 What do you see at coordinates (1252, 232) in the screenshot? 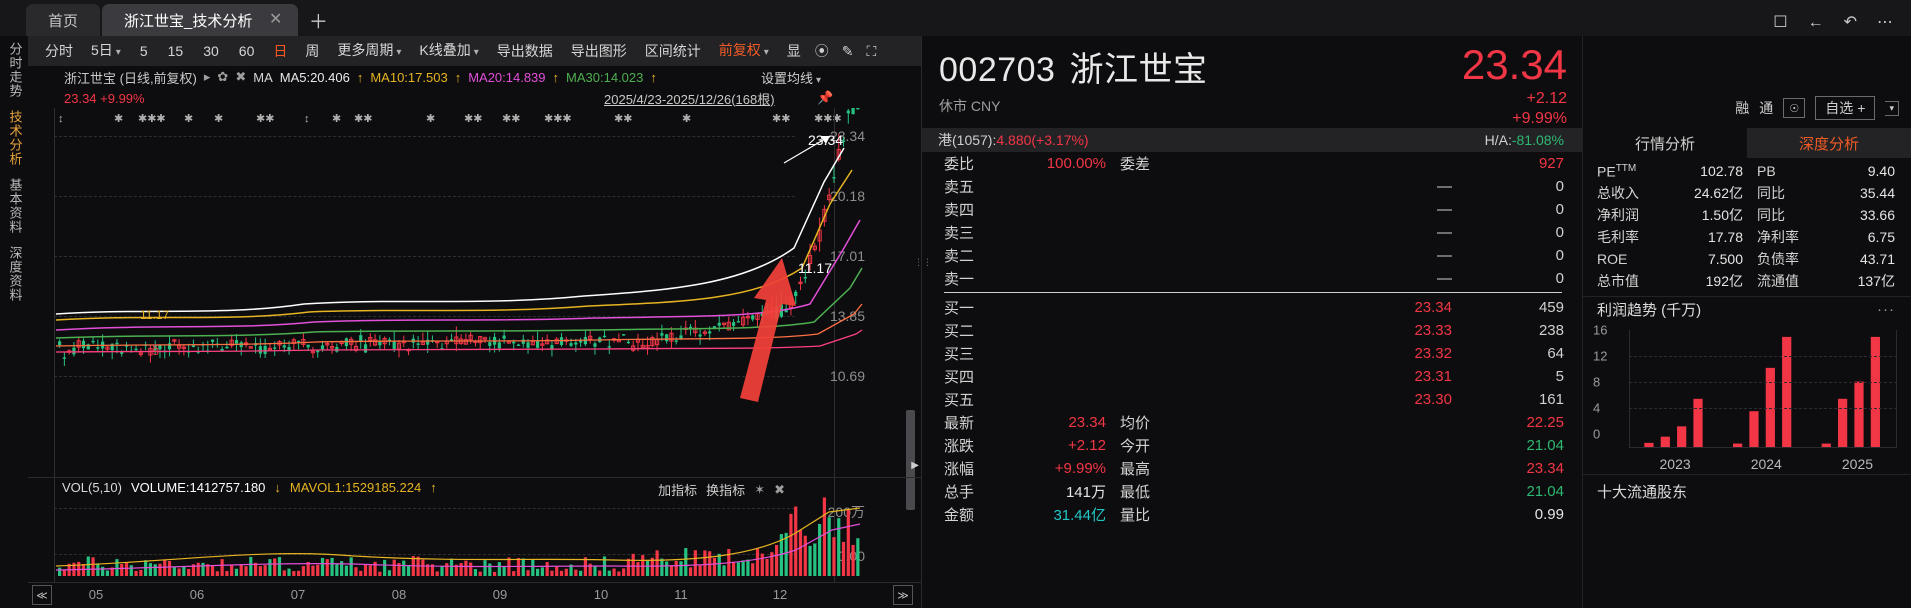
I see `ask-row: 卖三 — 0` at bounding box center [1252, 232].